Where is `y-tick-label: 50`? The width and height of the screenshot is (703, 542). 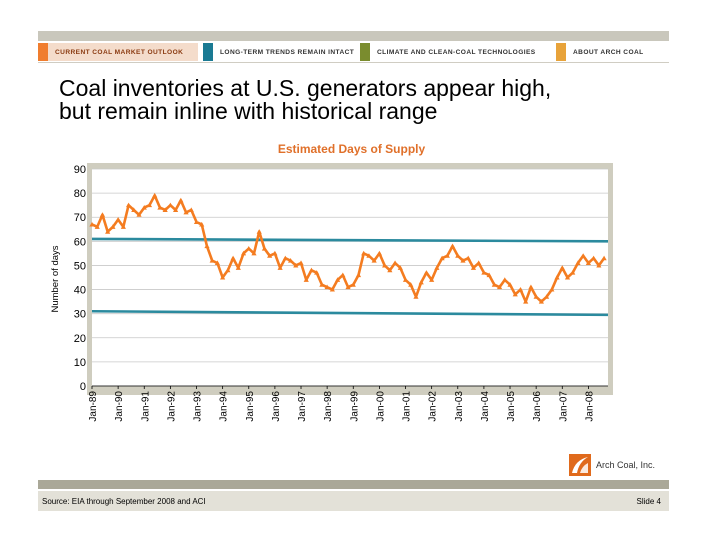 y-tick-label: 50 is located at coordinates (80, 266).